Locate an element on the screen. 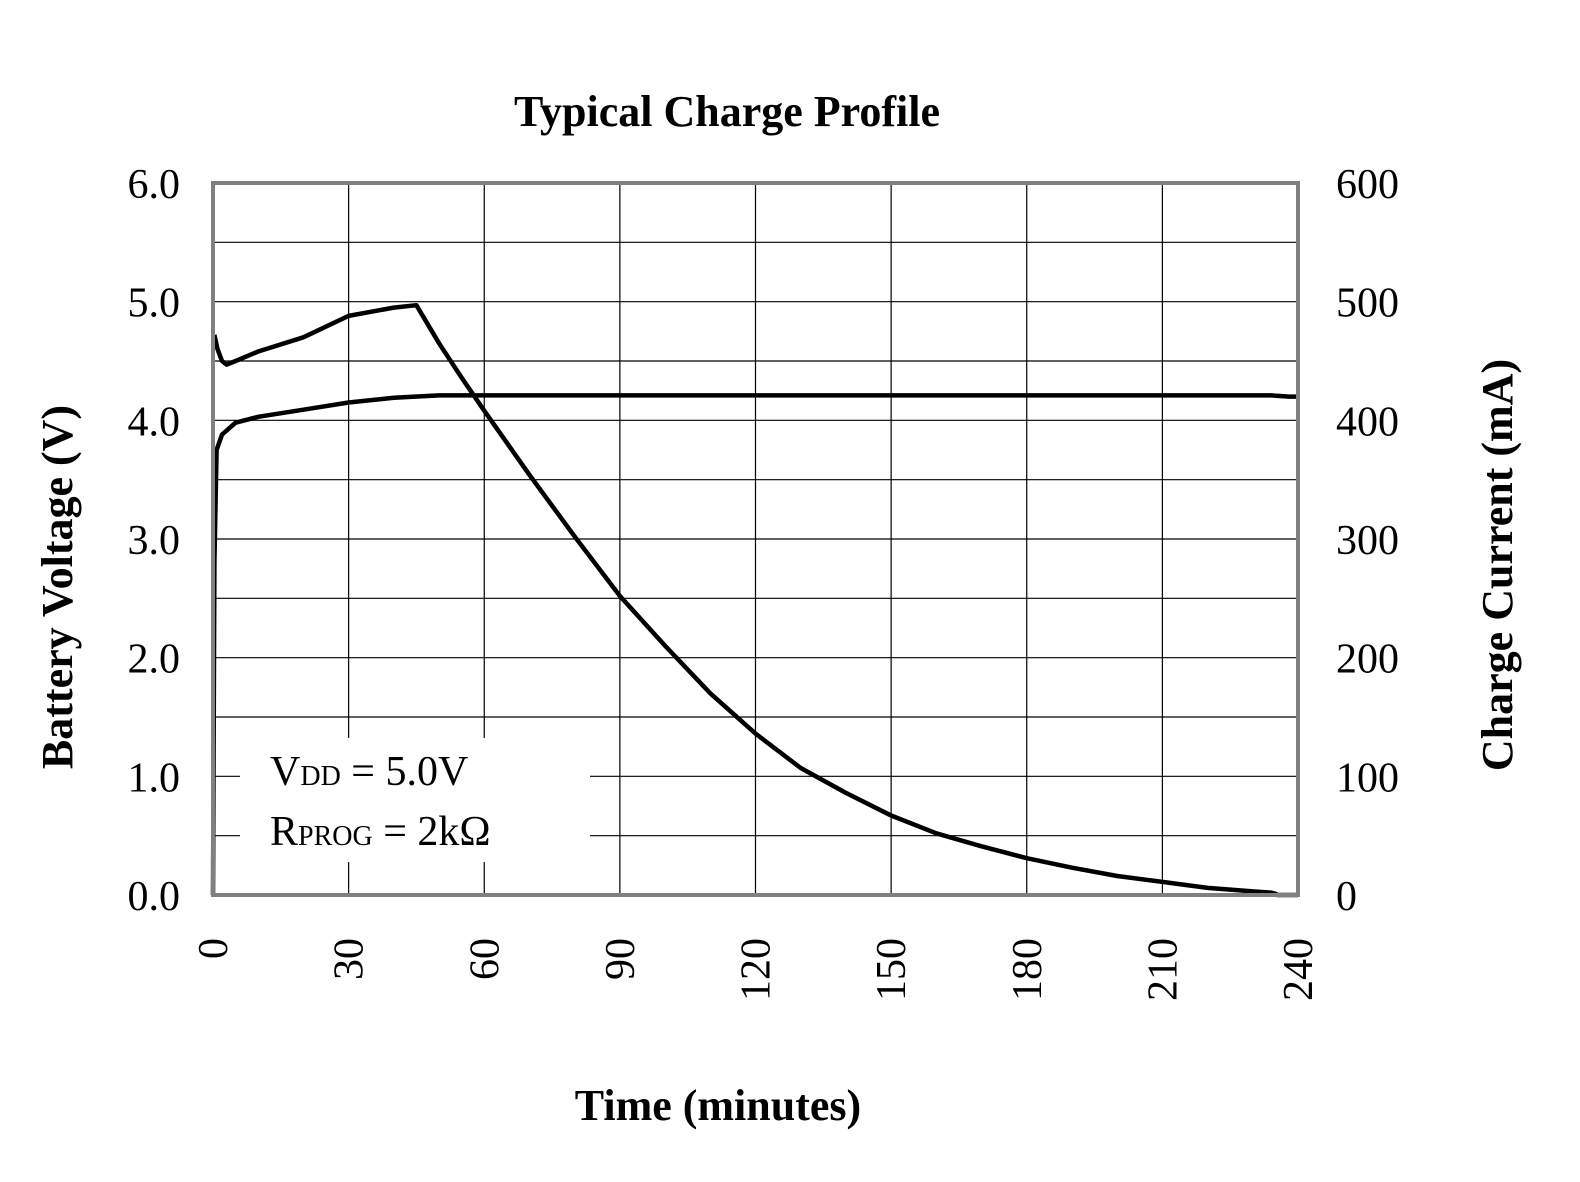  annotation-background is located at coordinates (415, 800).